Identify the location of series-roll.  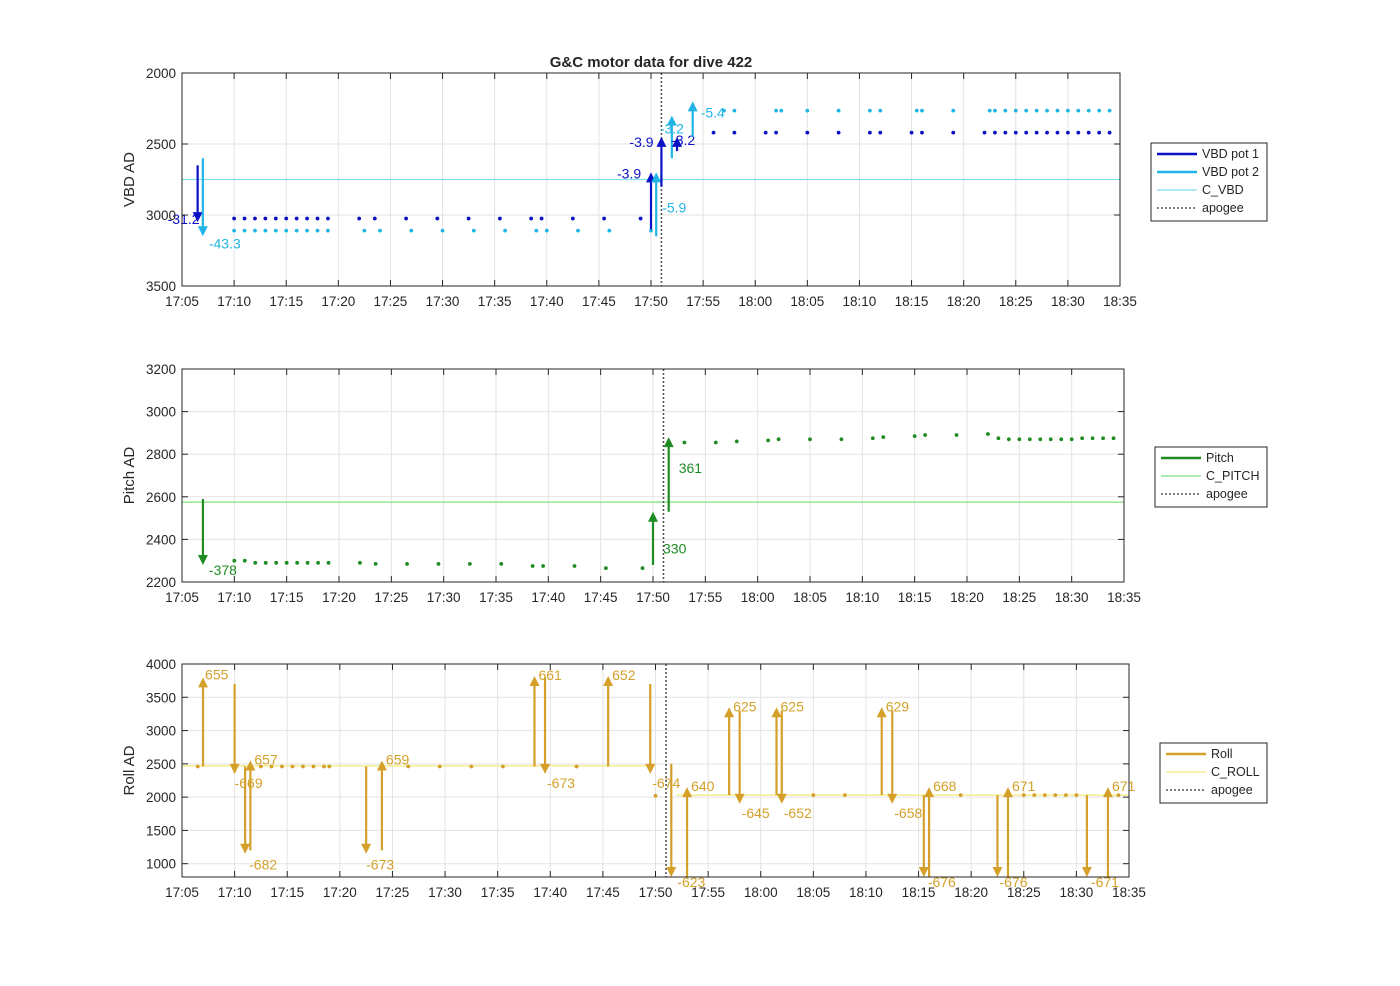
(658, 781).